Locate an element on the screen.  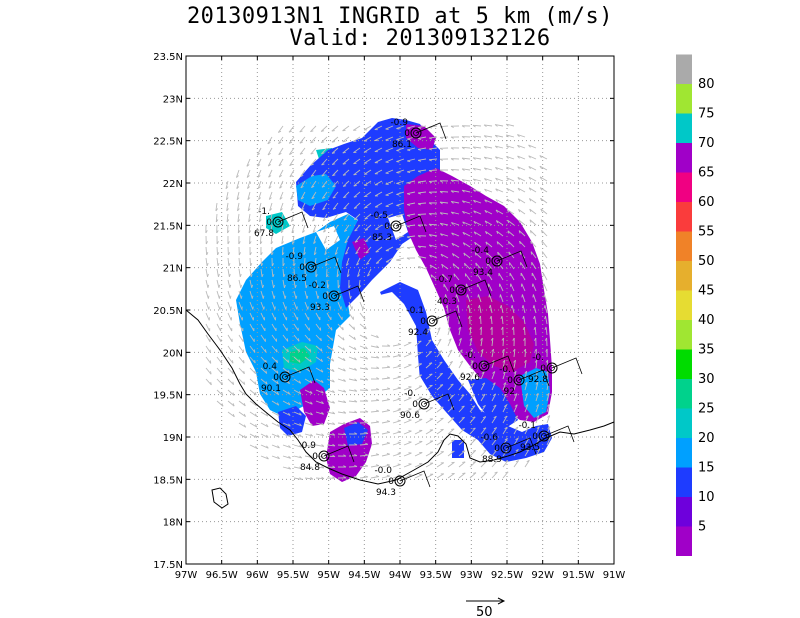
colorbar-label: 15 is located at coordinates (706, 468).